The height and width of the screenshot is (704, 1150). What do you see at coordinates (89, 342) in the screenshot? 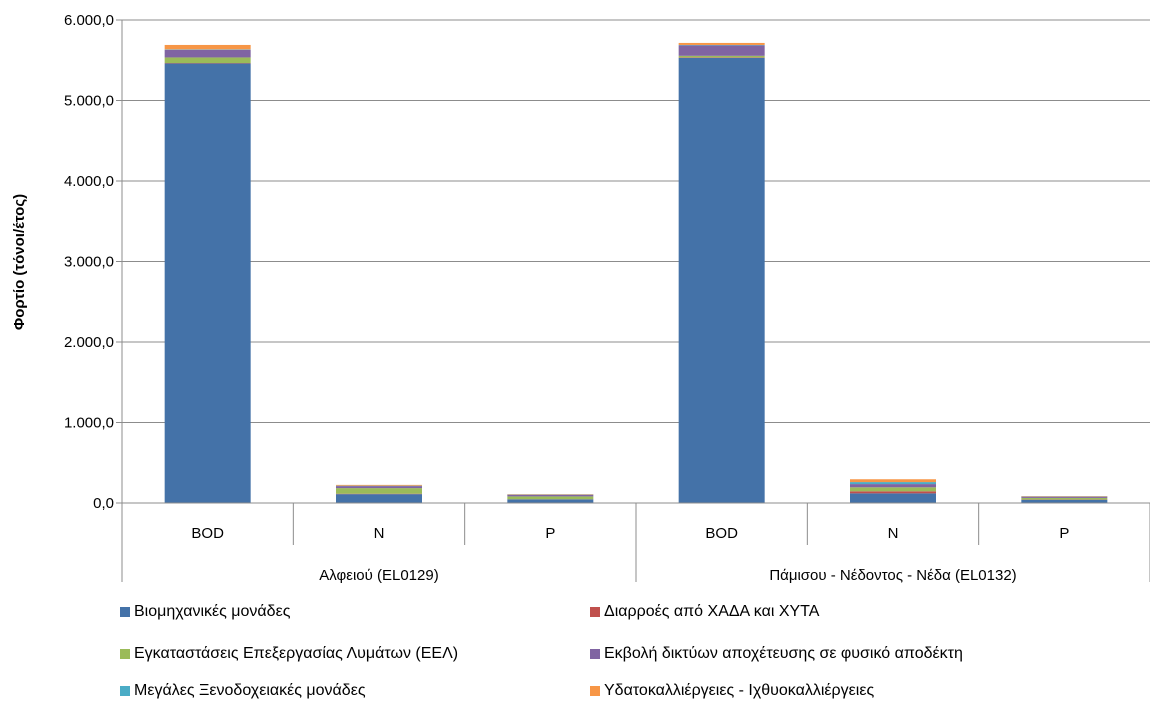
I see `y-tick-label: 2.000,0` at bounding box center [89, 342].